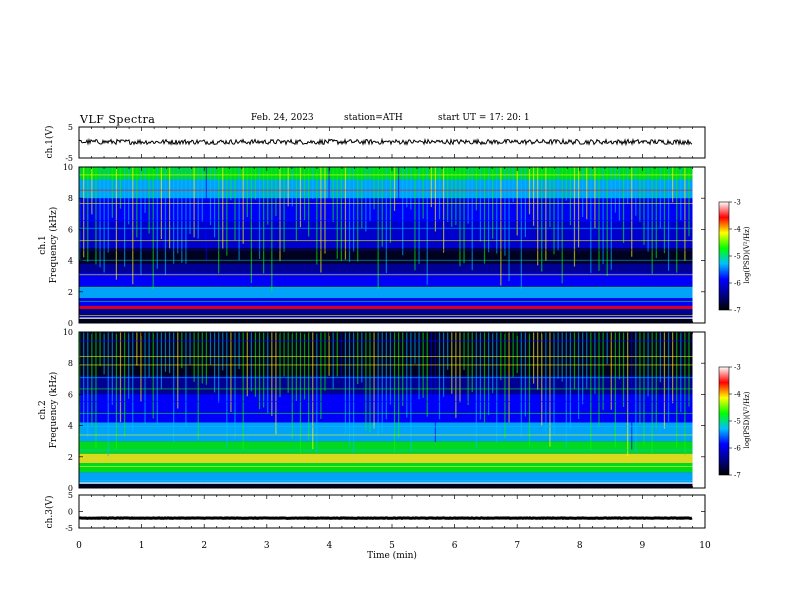 This screenshot has width=792, height=612. I want to click on colorbar-tick-label: -3, so click(737, 203).